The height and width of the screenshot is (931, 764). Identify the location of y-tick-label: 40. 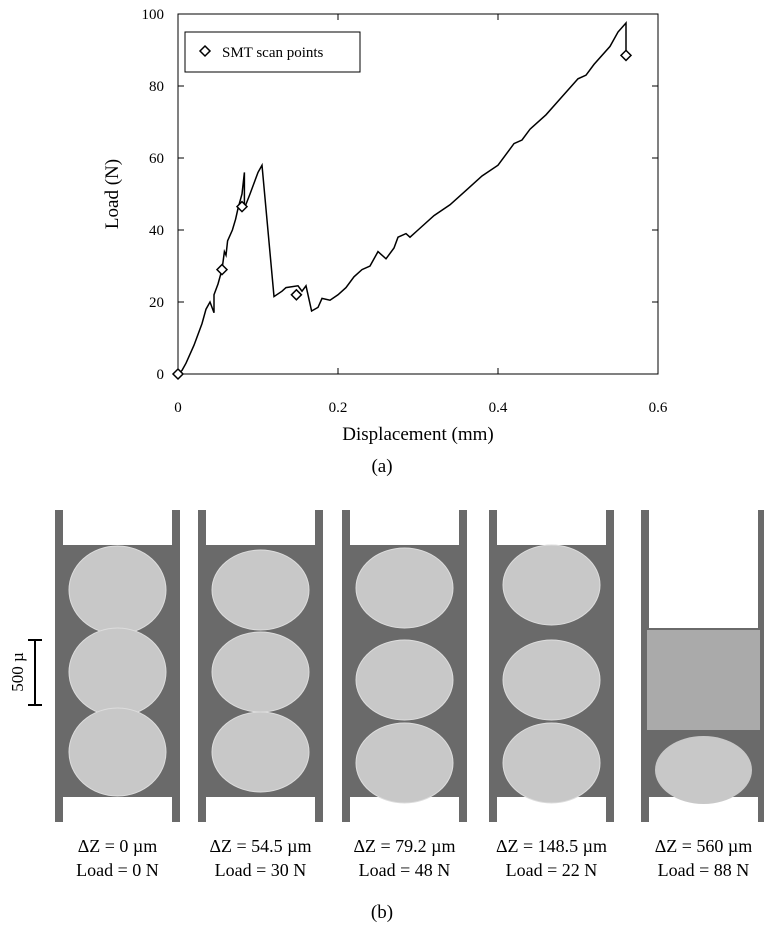
(156, 231).